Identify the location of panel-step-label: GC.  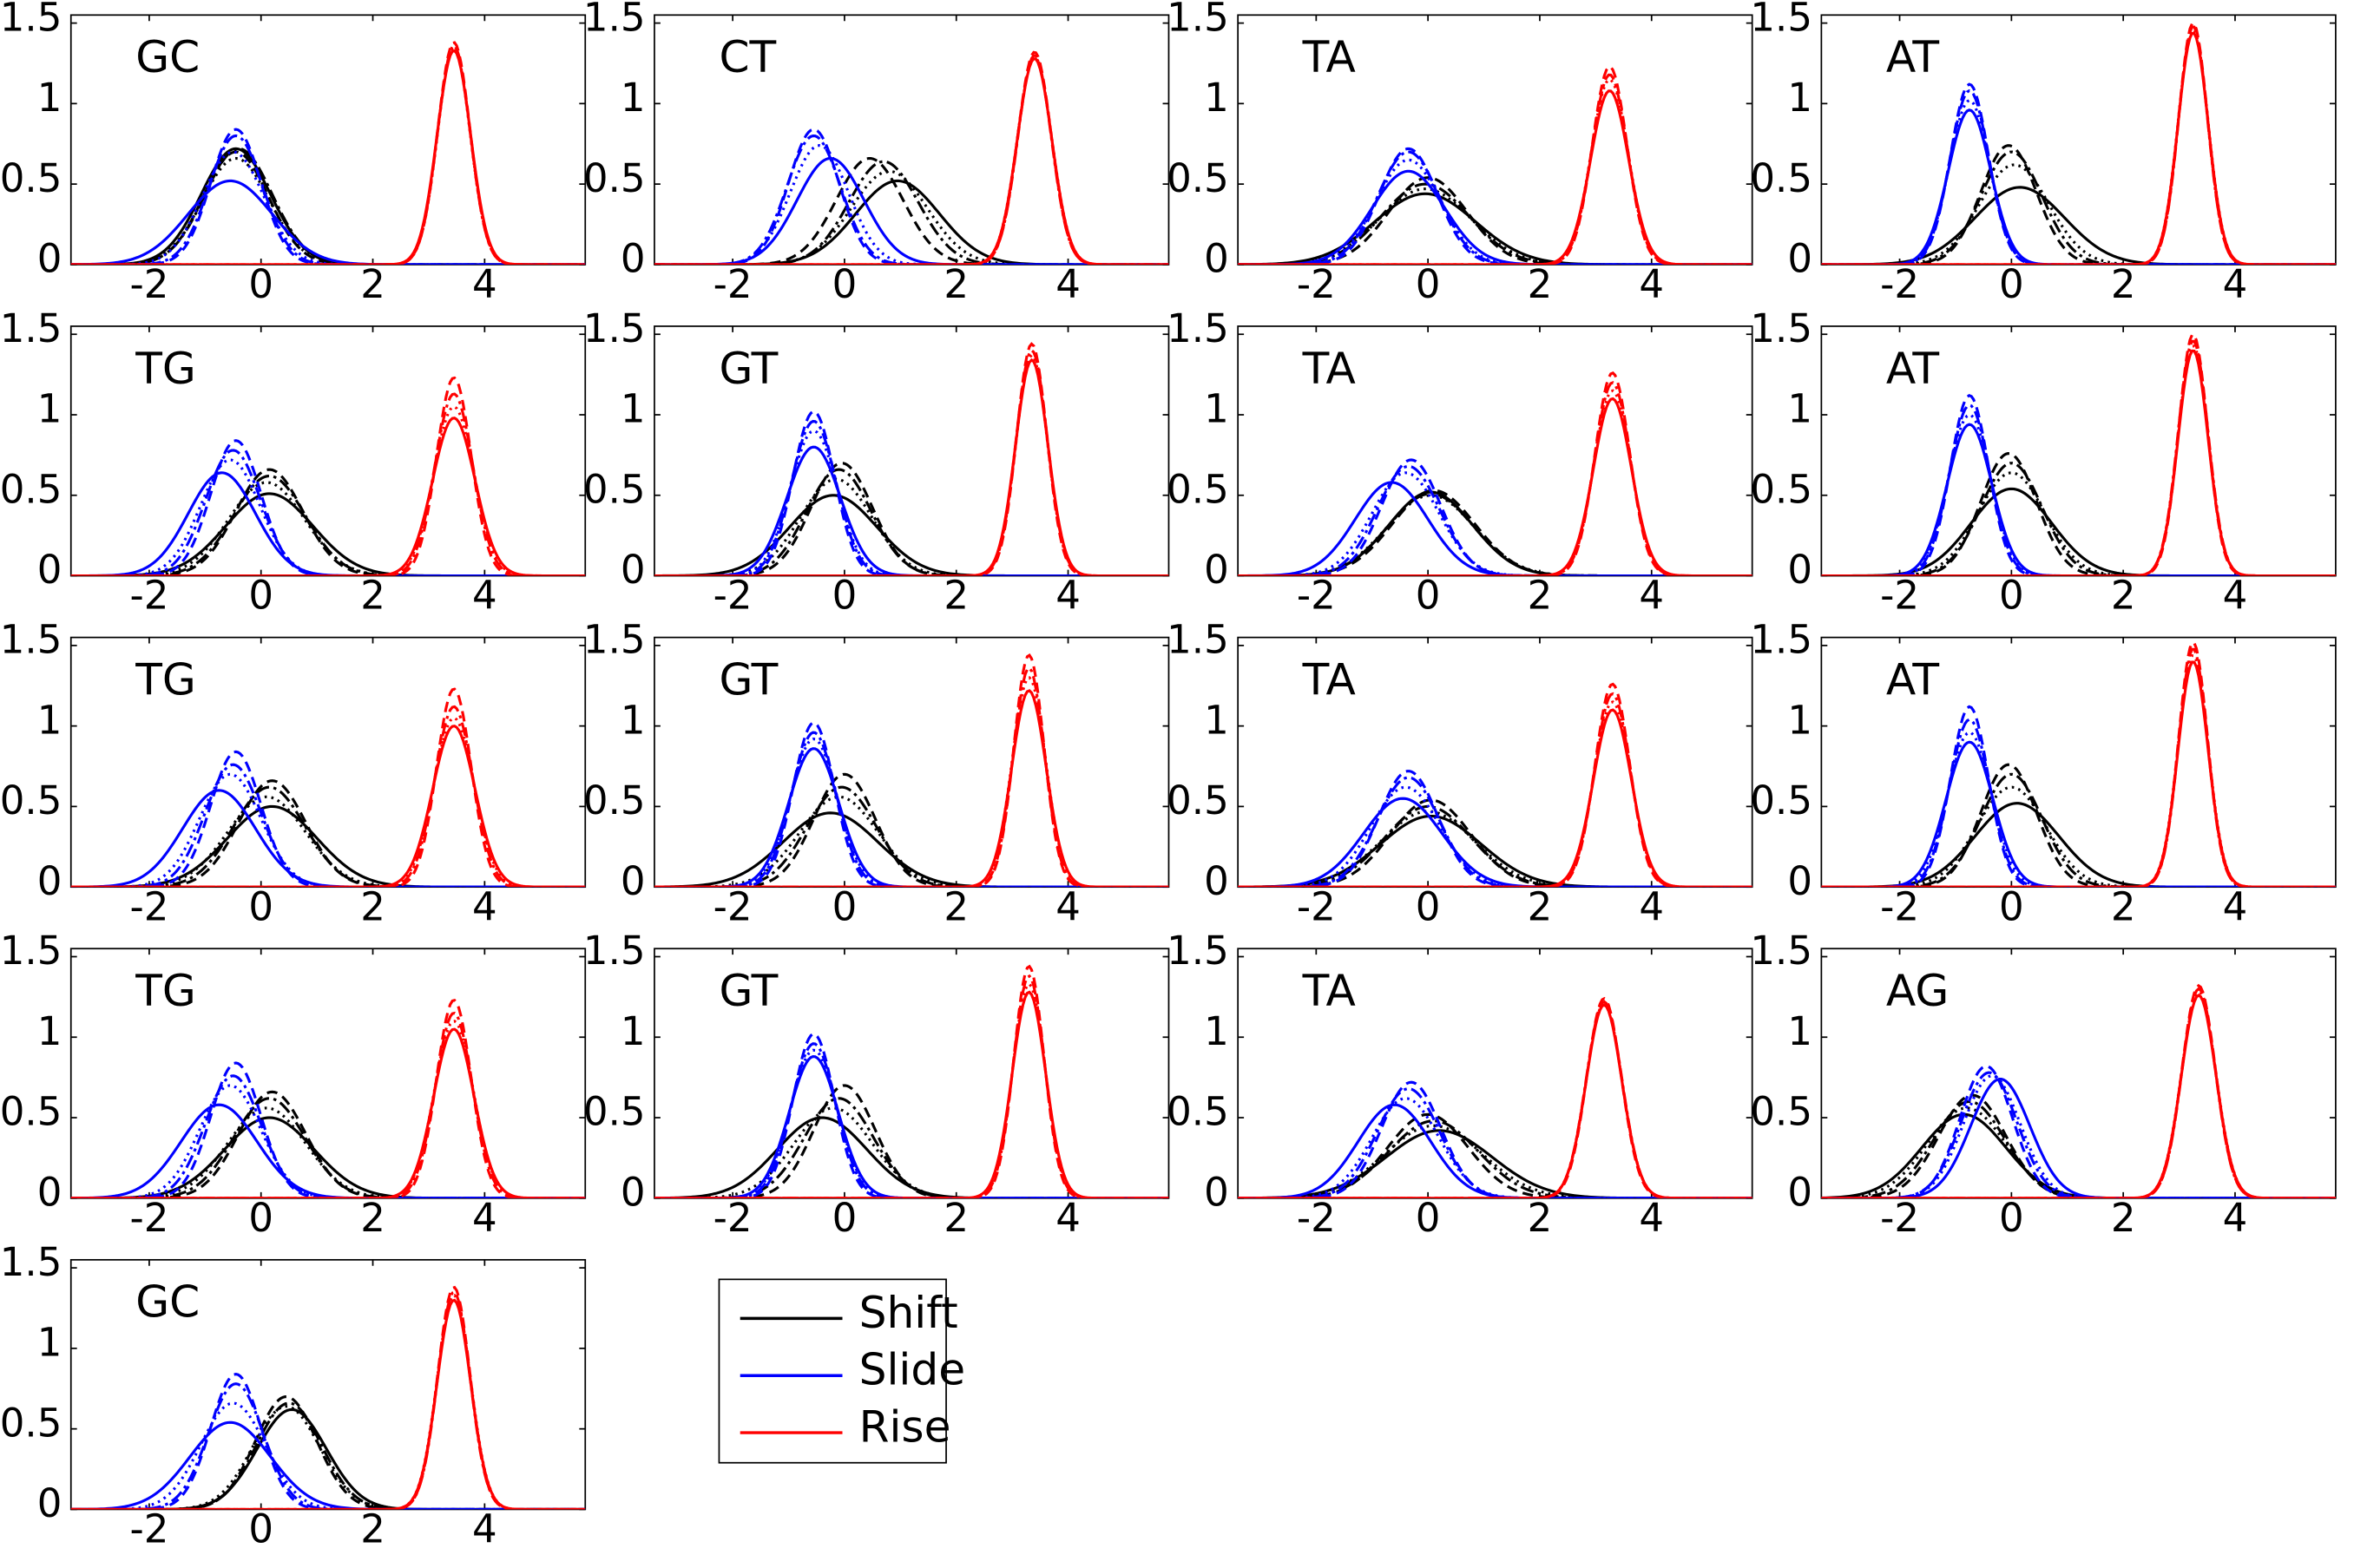
(168, 1302).